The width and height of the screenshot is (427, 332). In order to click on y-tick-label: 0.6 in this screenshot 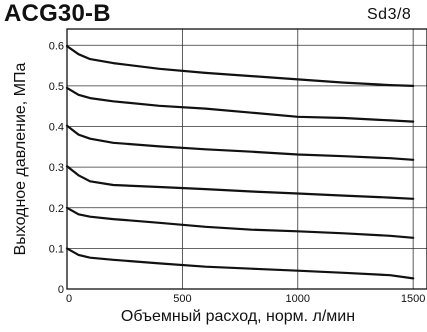, I will do `click(56, 46)`.